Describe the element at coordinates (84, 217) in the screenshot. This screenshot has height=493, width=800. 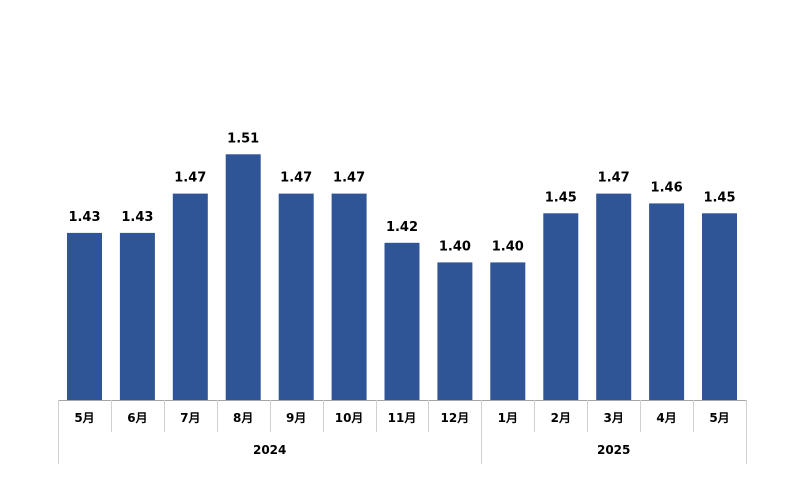
I see `data-label-0: 1.43` at that location.